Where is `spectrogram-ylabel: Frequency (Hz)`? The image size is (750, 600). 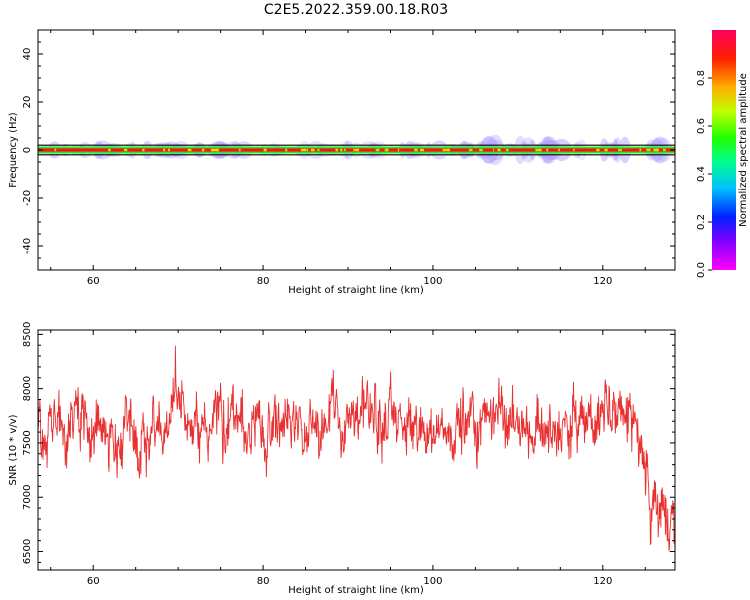 spectrogram-ylabel: Frequency (Hz) is located at coordinates (13, 150).